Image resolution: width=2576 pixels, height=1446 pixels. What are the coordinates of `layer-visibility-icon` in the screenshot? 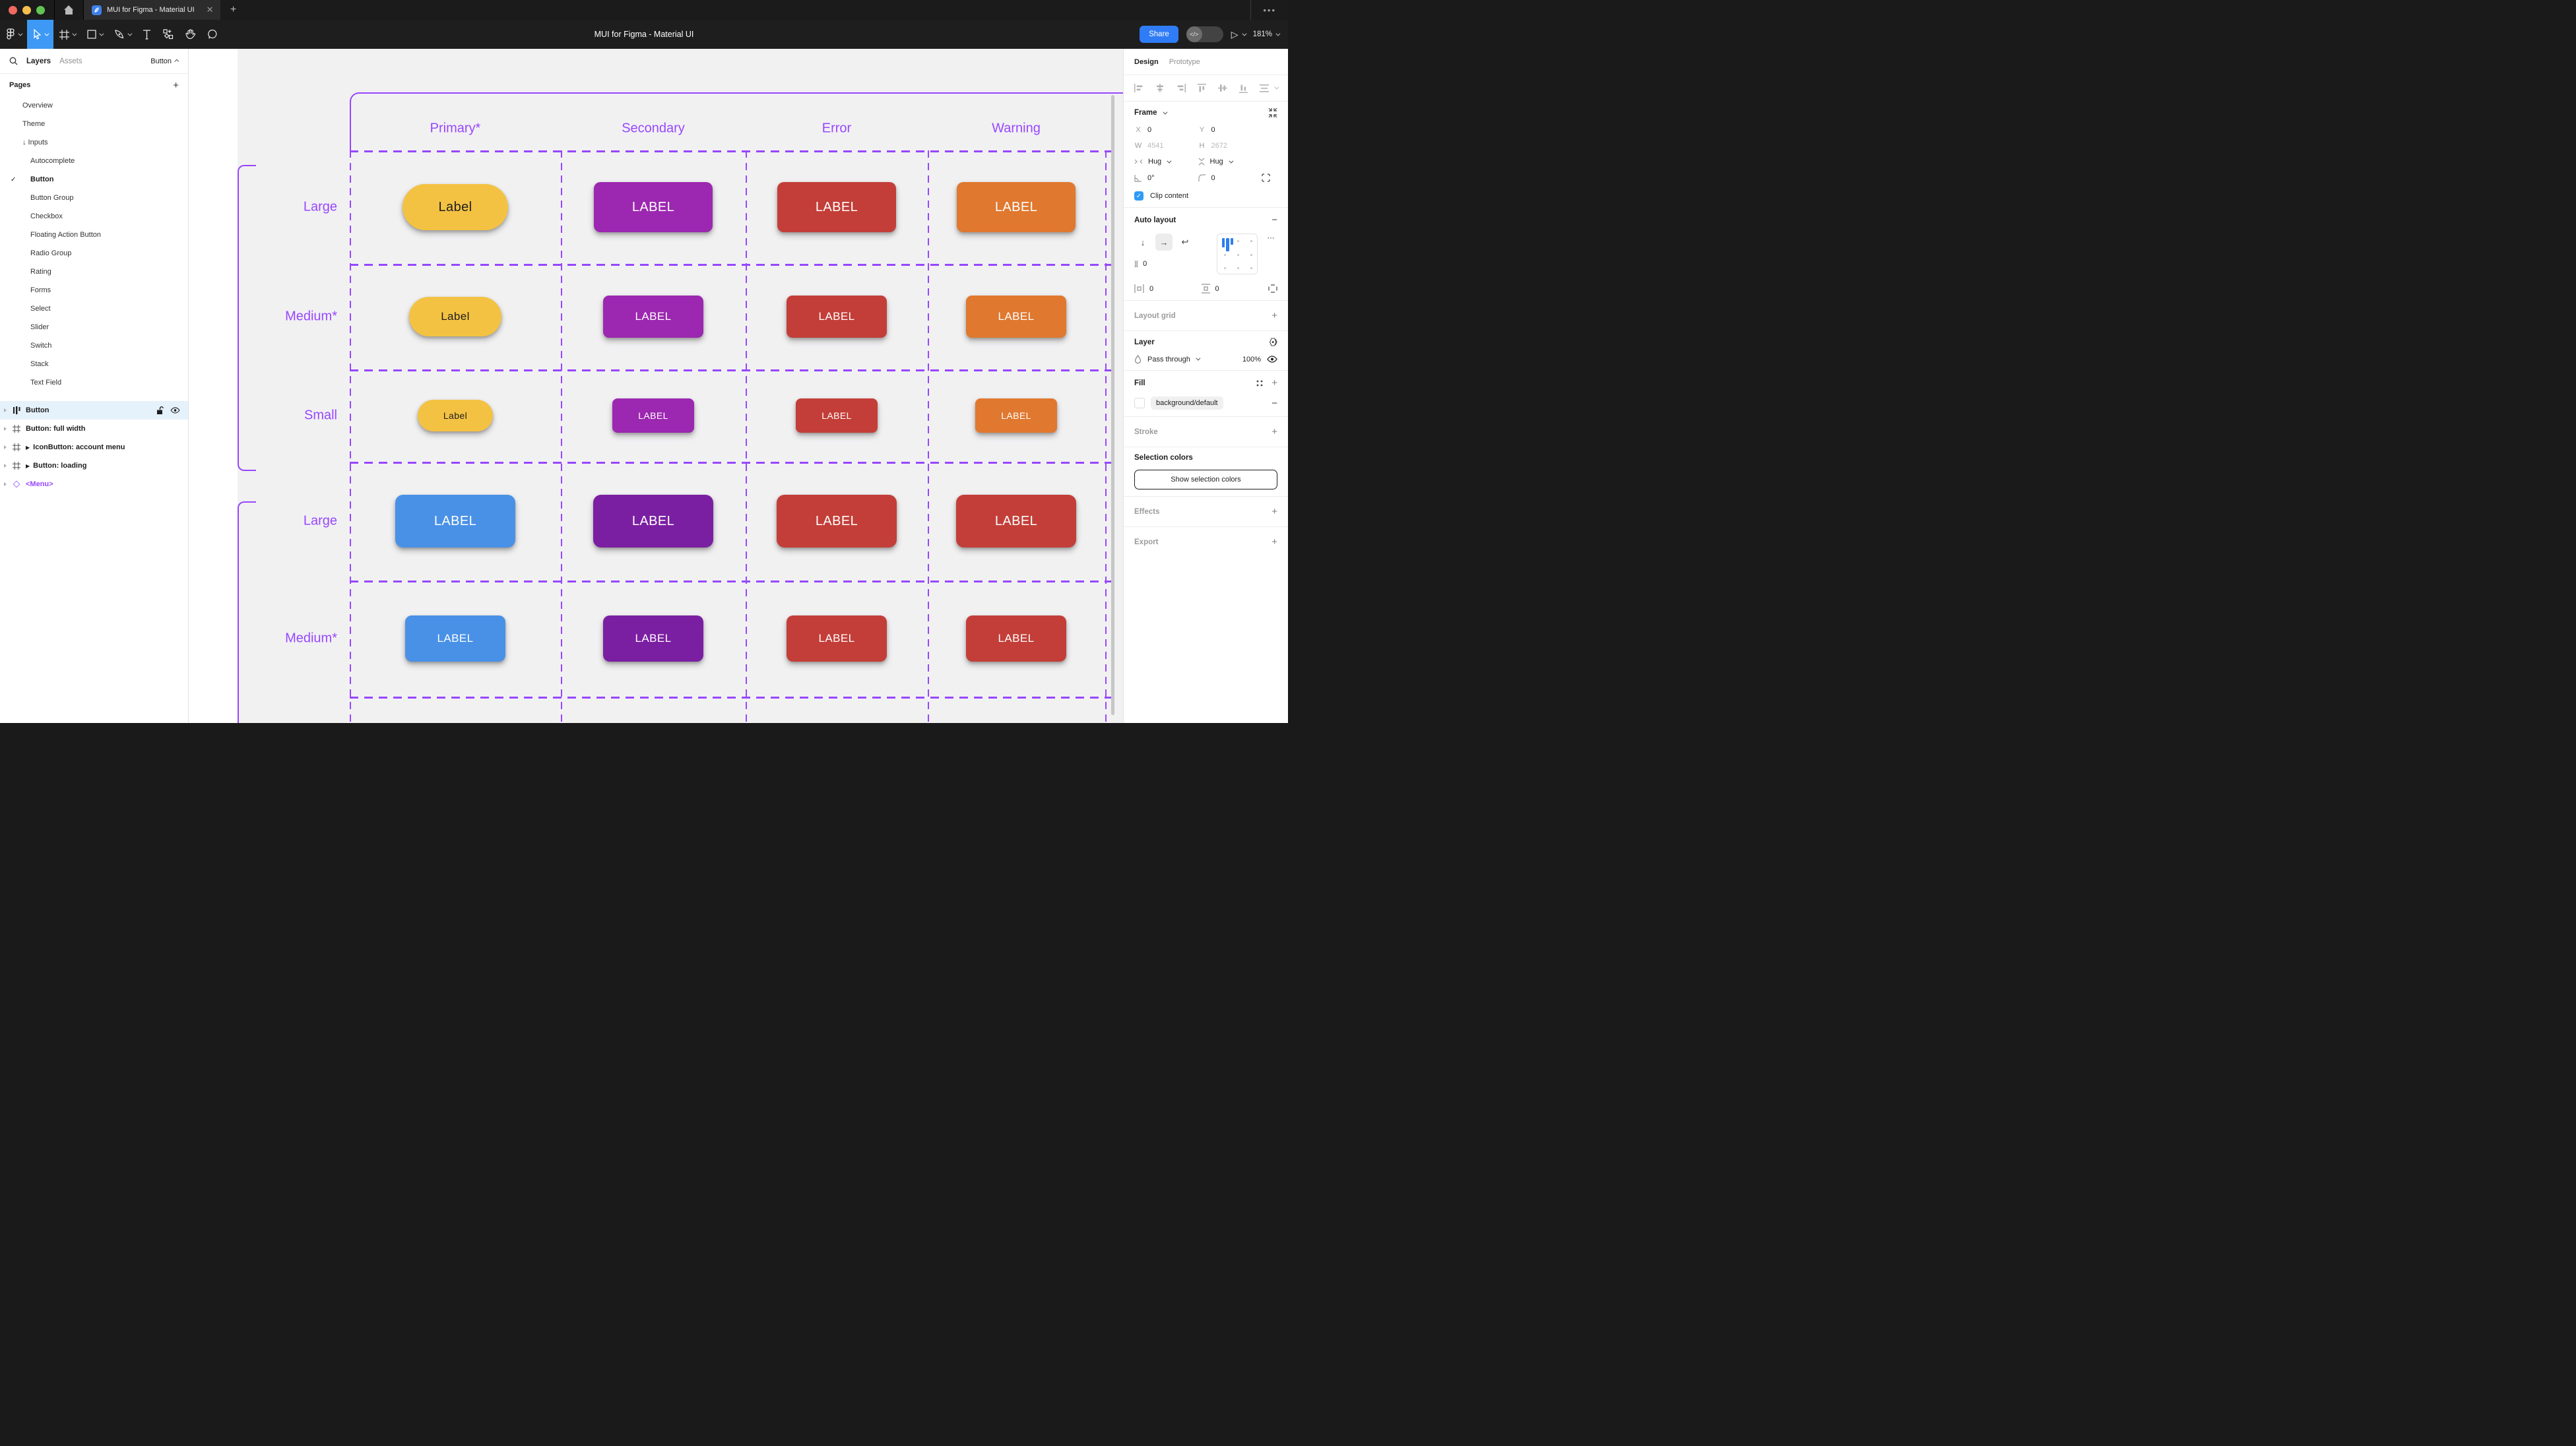 It's located at (1272, 359).